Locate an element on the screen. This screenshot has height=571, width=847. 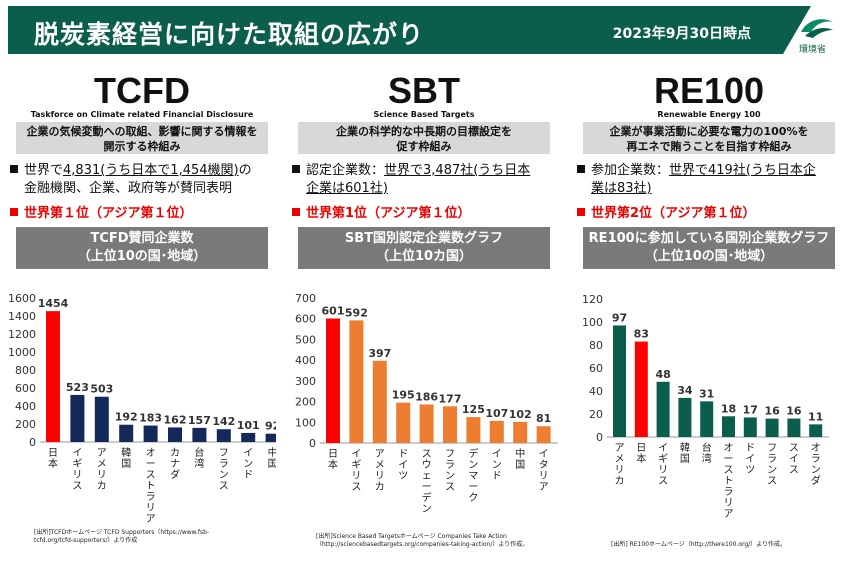
data-label: 31 is located at coordinates (706, 393).